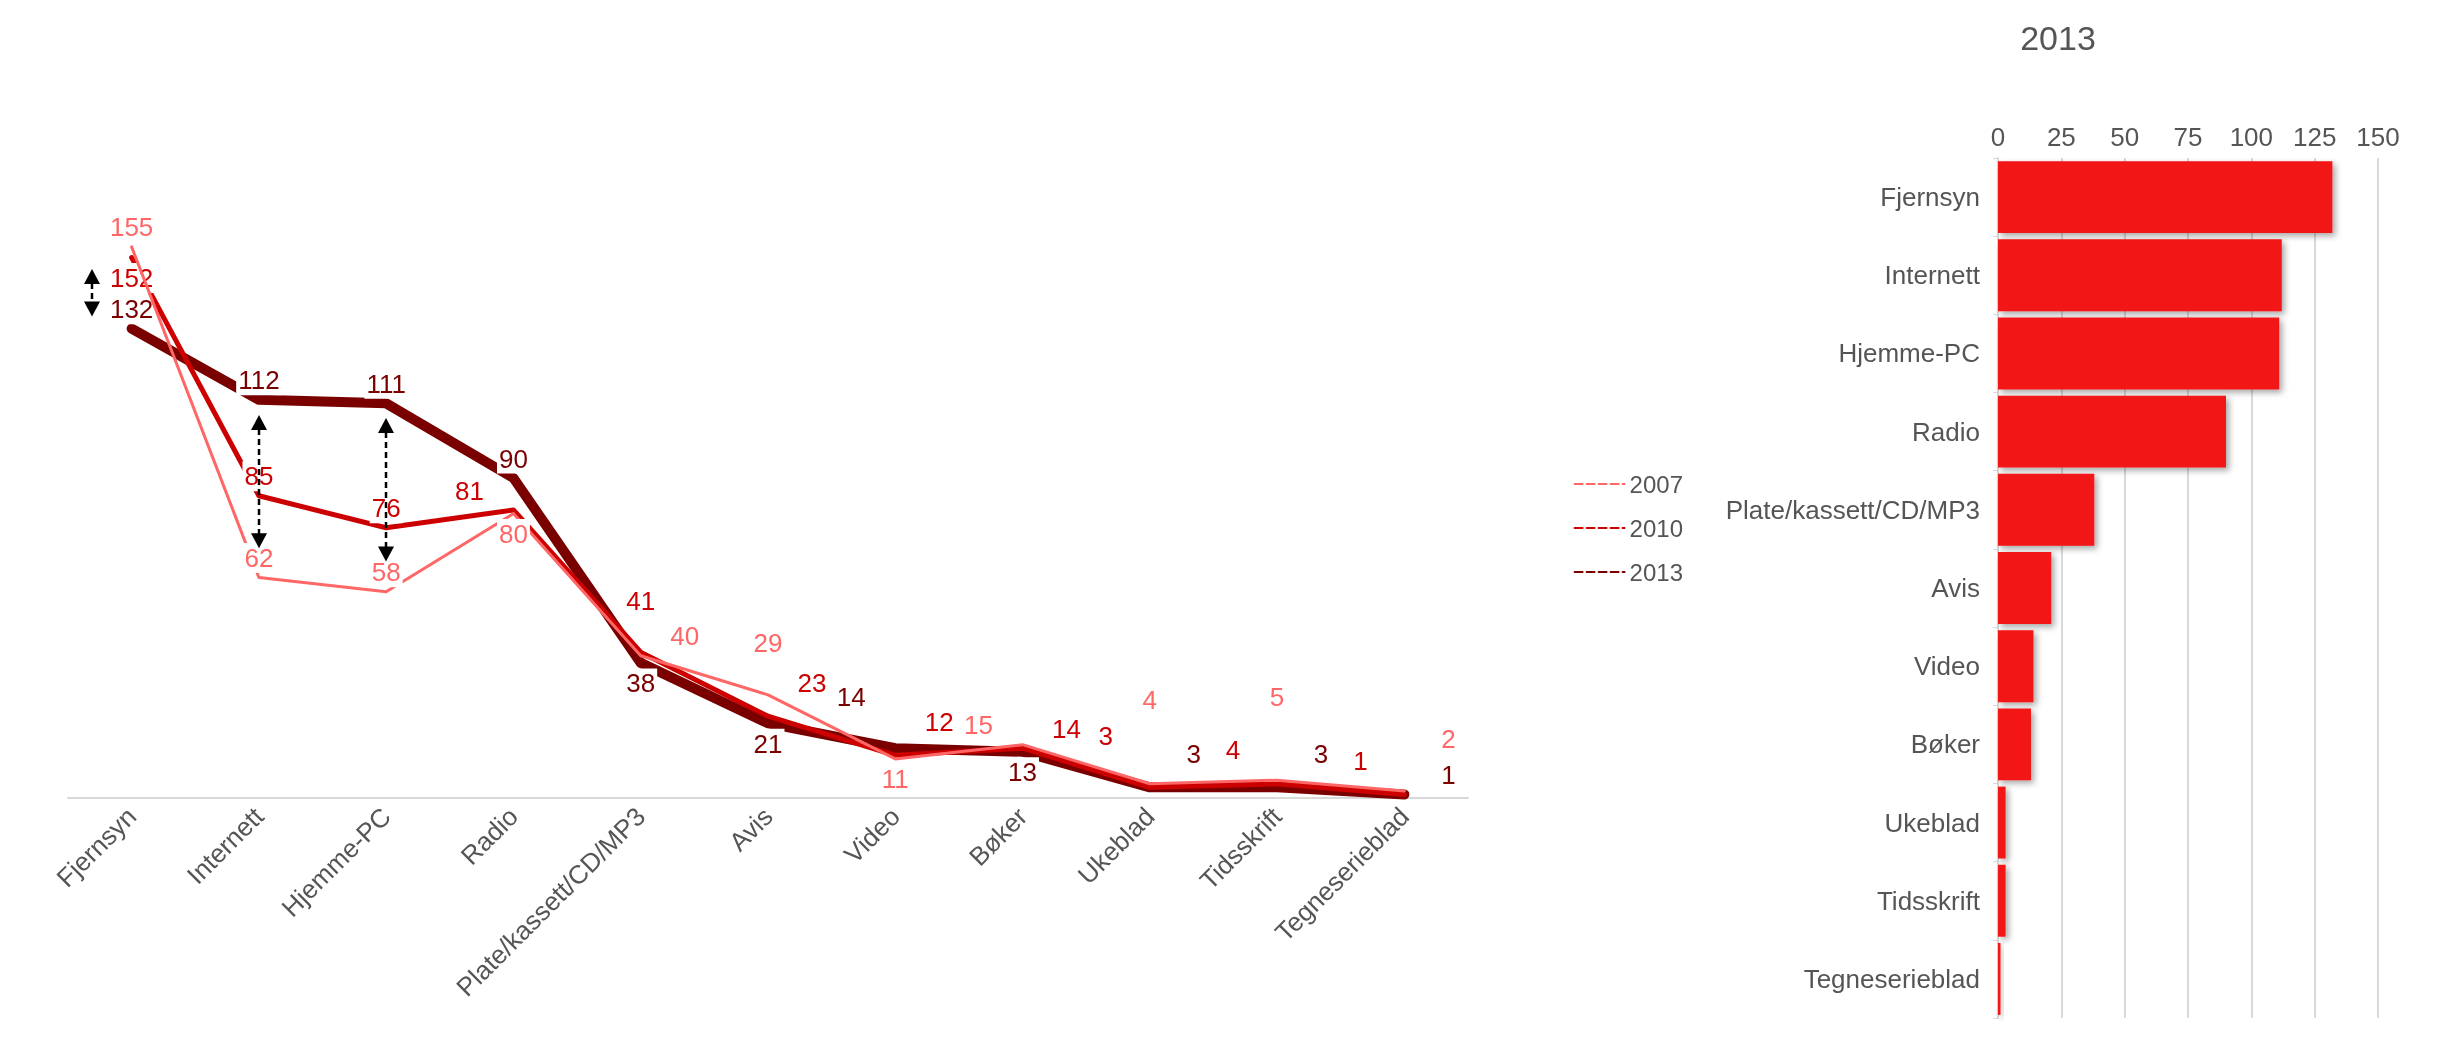  Describe the element at coordinates (2251, 137) in the screenshot. I see `x-tick-label: 100` at that location.